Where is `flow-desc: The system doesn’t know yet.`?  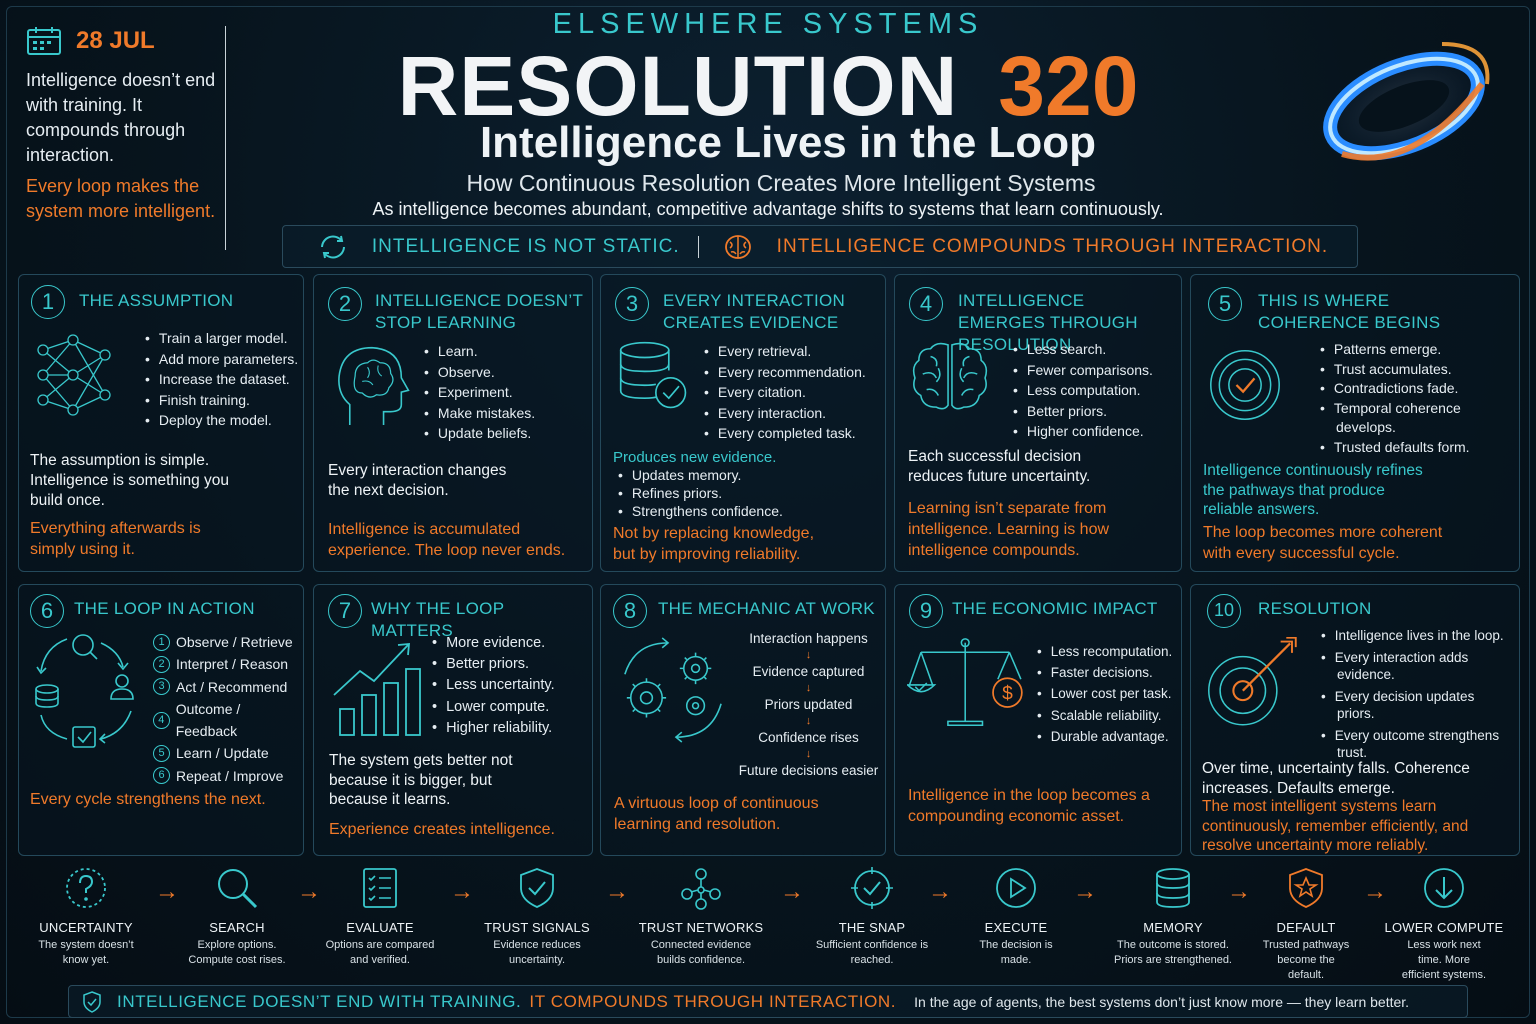
flow-desc: The system doesn’t know yet. is located at coordinates (86, 952).